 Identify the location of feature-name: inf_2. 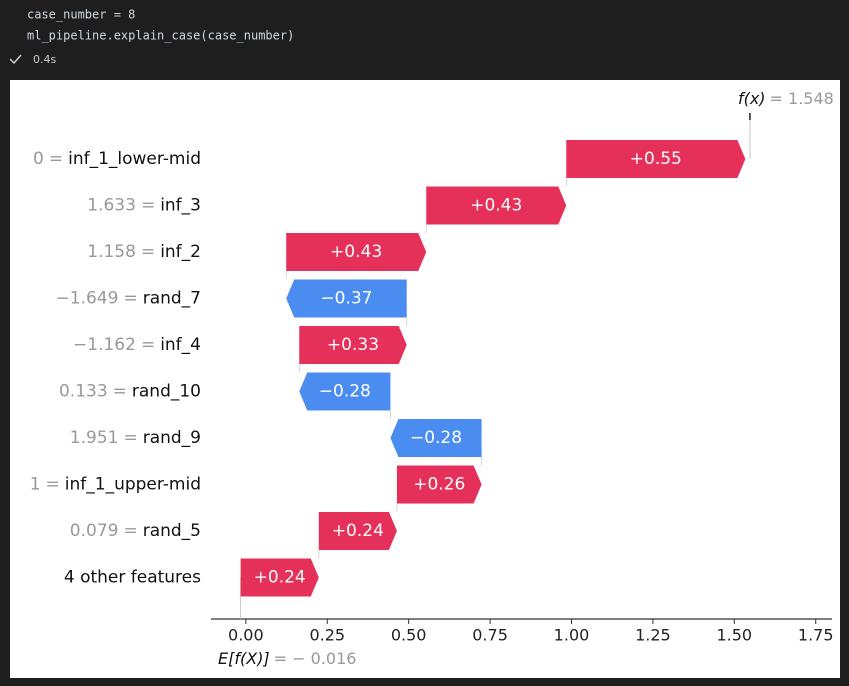
(180, 252).